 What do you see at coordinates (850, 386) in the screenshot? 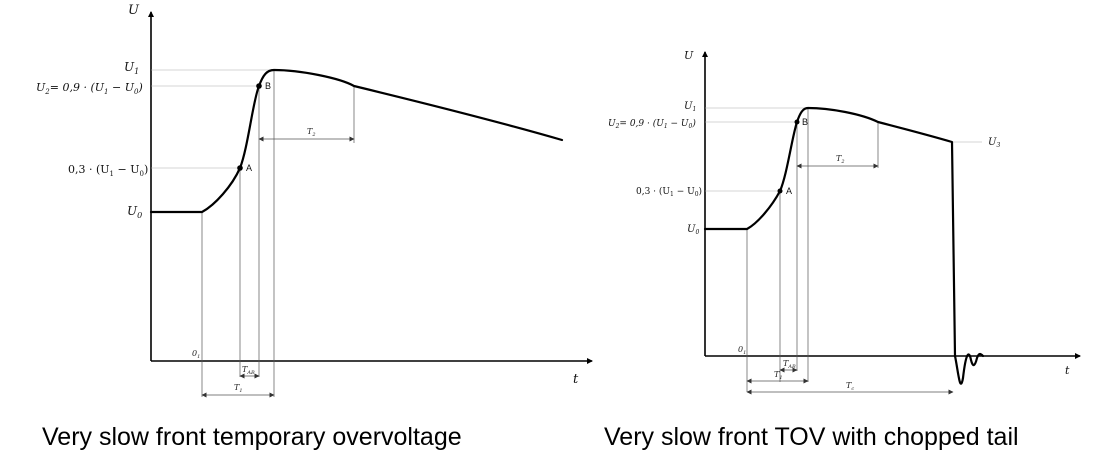
I see `right-tc-label: Tc` at bounding box center [850, 386].